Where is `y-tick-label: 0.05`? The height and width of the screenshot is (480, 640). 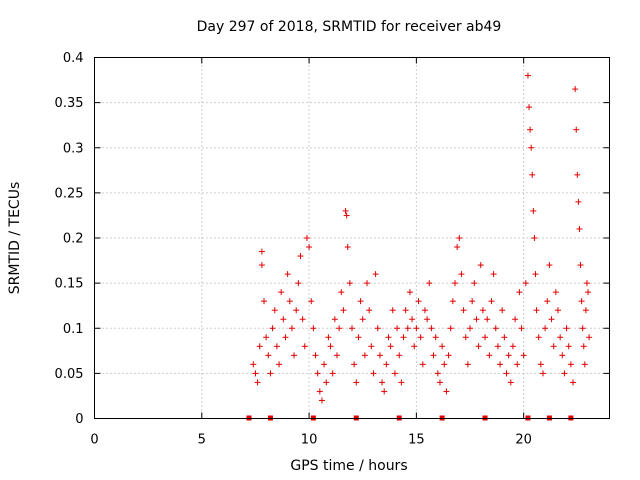 y-tick-label: 0.05 is located at coordinates (69, 374).